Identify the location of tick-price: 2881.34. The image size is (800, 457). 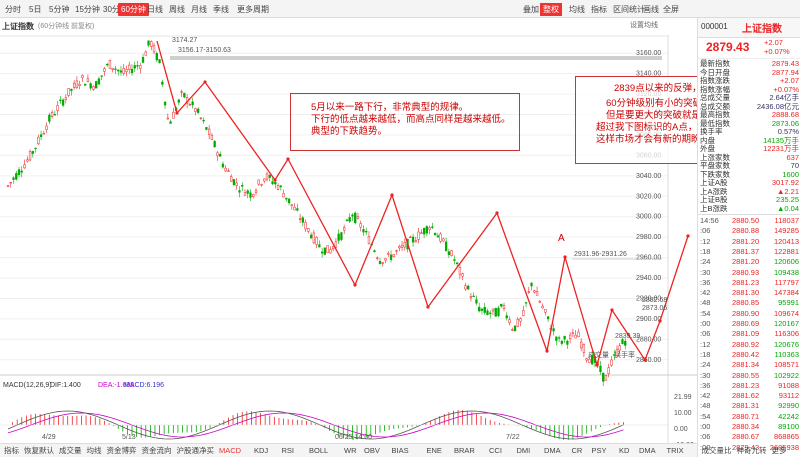
(746, 365).